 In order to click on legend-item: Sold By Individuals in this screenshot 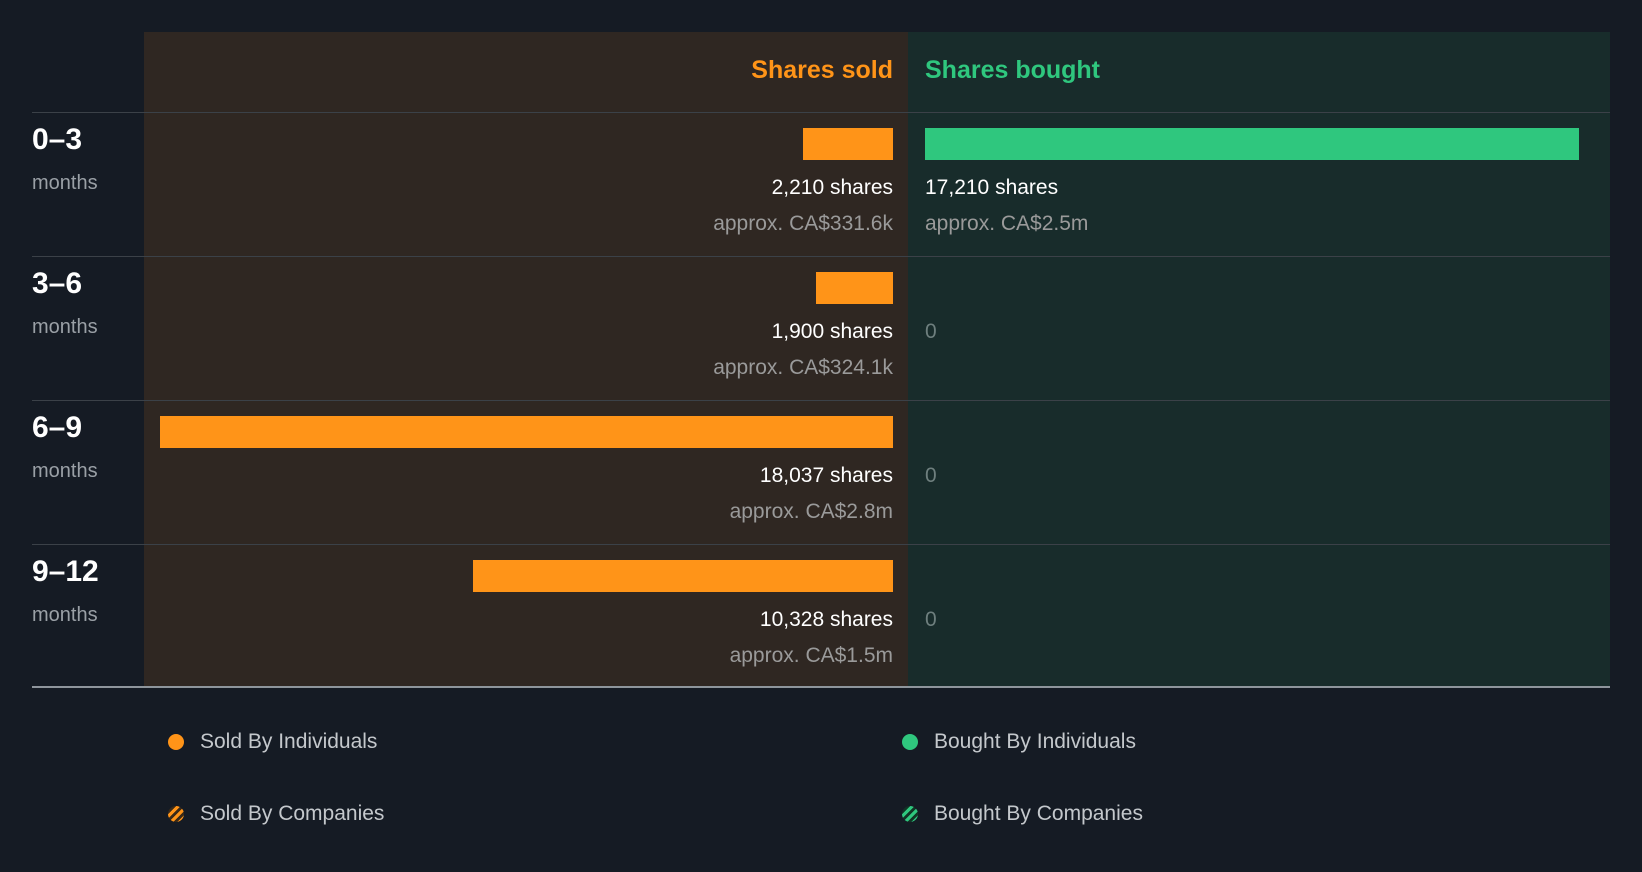, I will do `click(272, 742)`.